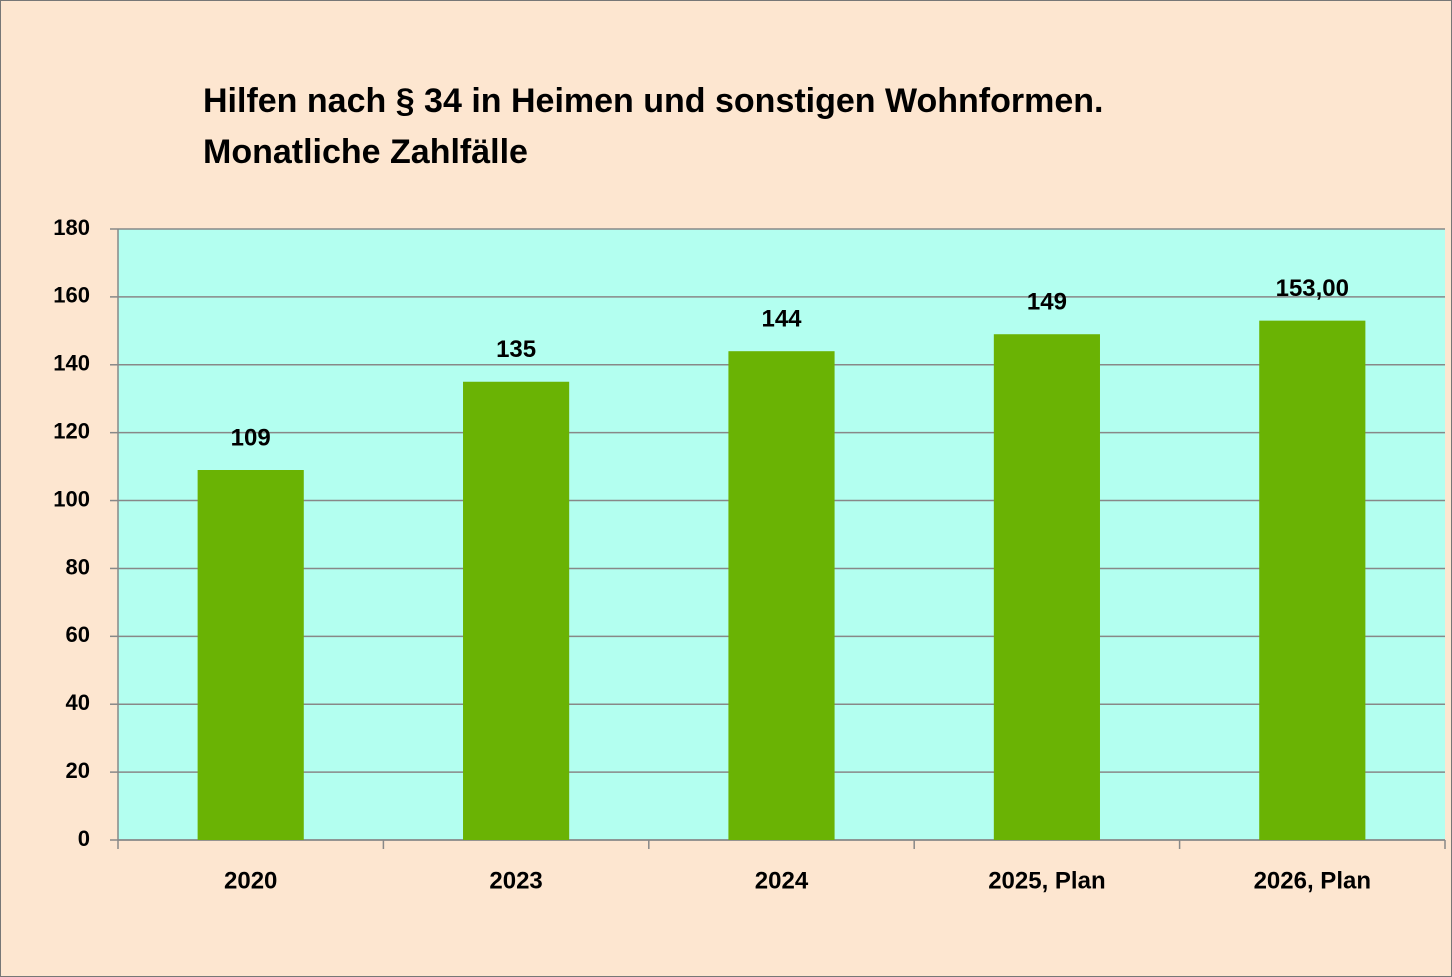 Image resolution: width=1452 pixels, height=977 pixels. Describe the element at coordinates (71, 227) in the screenshot. I see `y-tick-label: 180` at that location.